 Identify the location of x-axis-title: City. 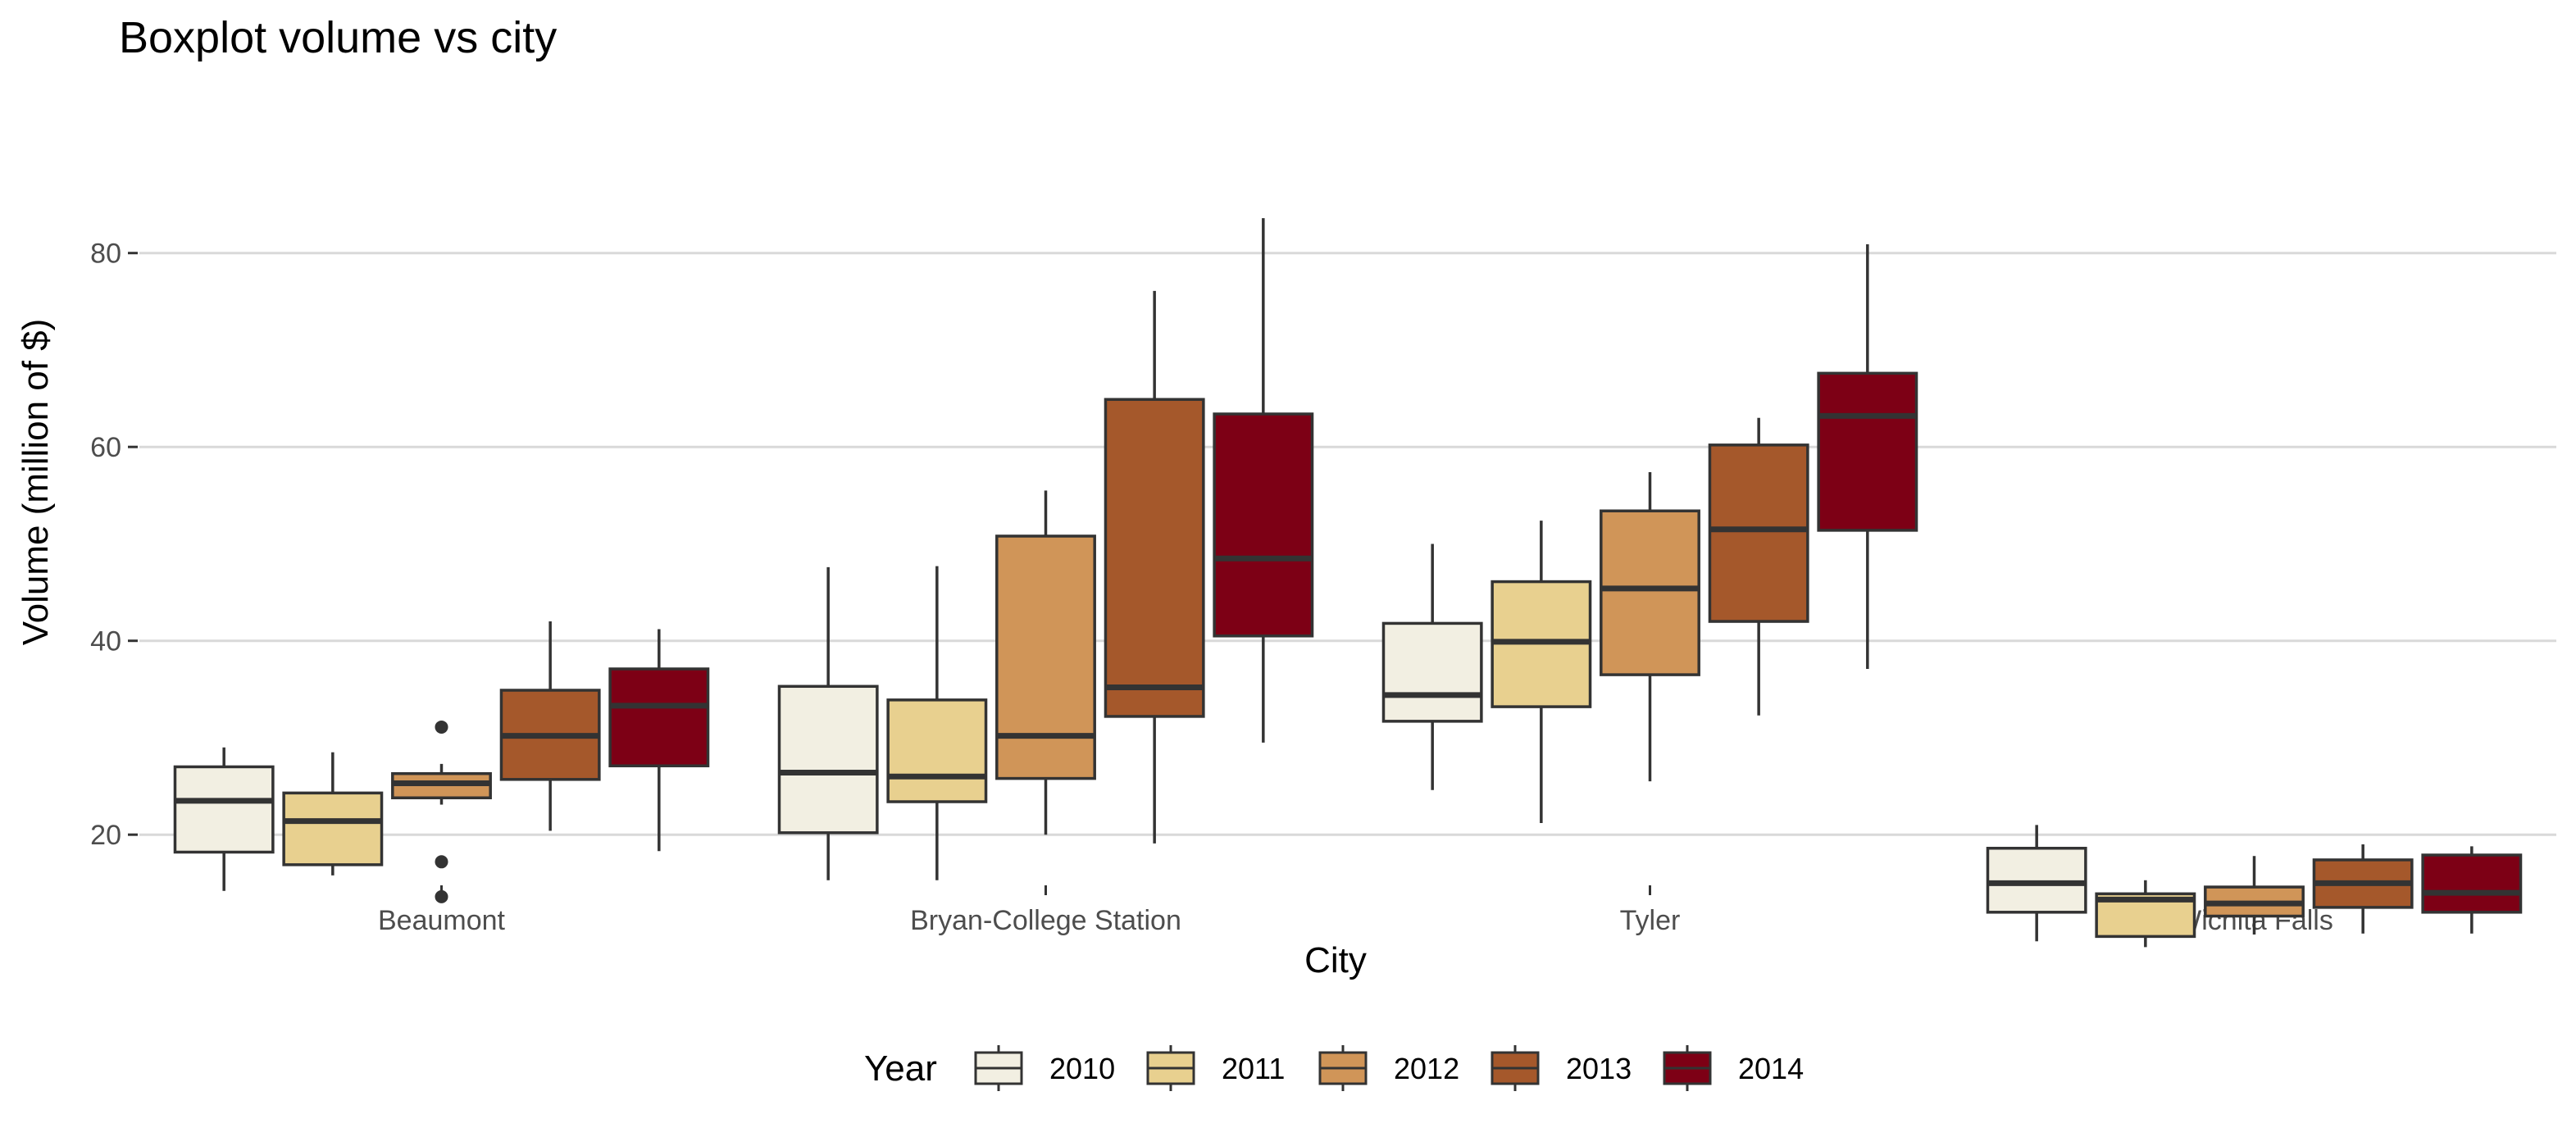
(1335, 960).